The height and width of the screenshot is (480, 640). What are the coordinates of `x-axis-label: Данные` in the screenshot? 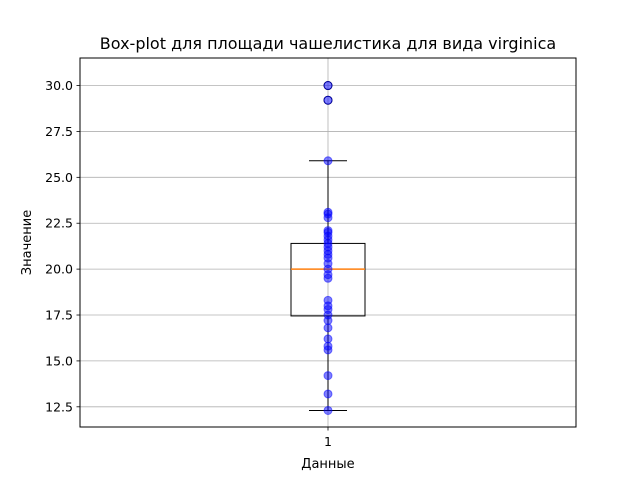 It's located at (327, 464).